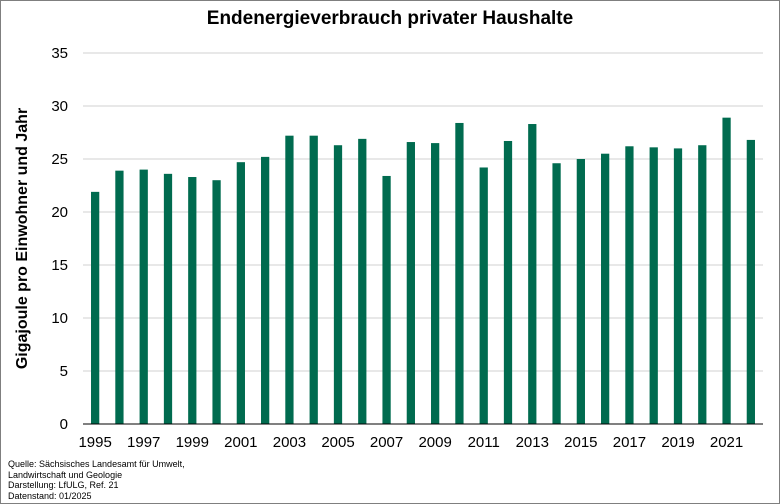  What do you see at coordinates (168, 298) in the screenshot?
I see `bar-1998` at bounding box center [168, 298].